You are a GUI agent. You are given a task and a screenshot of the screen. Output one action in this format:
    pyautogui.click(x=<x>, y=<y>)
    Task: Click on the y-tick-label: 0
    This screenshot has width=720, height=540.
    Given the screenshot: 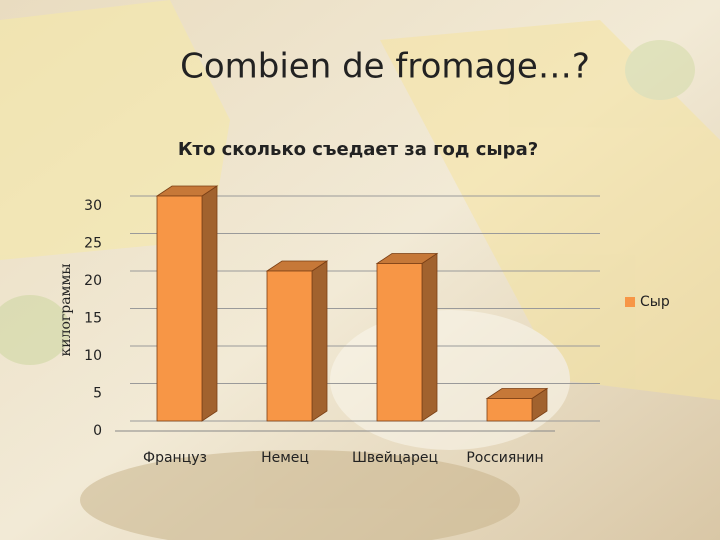 What is the action you would take?
    pyautogui.click(x=97, y=431)
    